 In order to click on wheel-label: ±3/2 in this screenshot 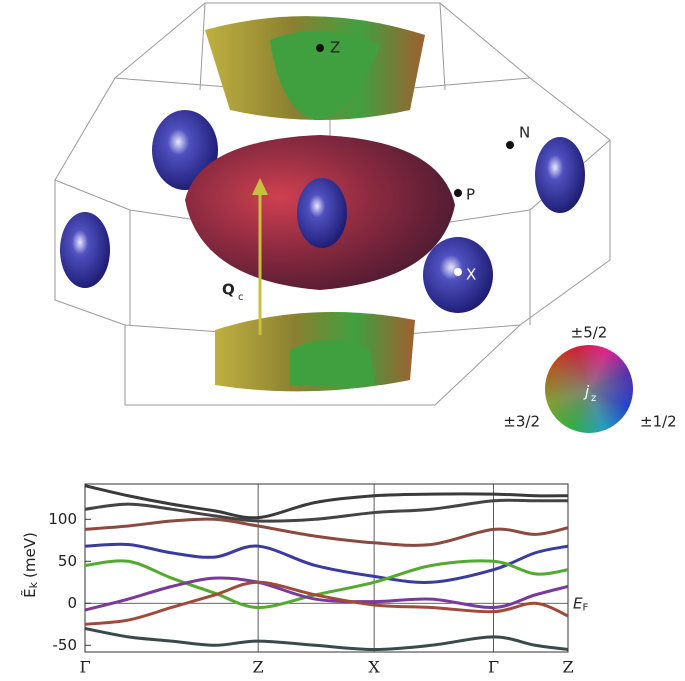, I will do `click(521, 422)`.